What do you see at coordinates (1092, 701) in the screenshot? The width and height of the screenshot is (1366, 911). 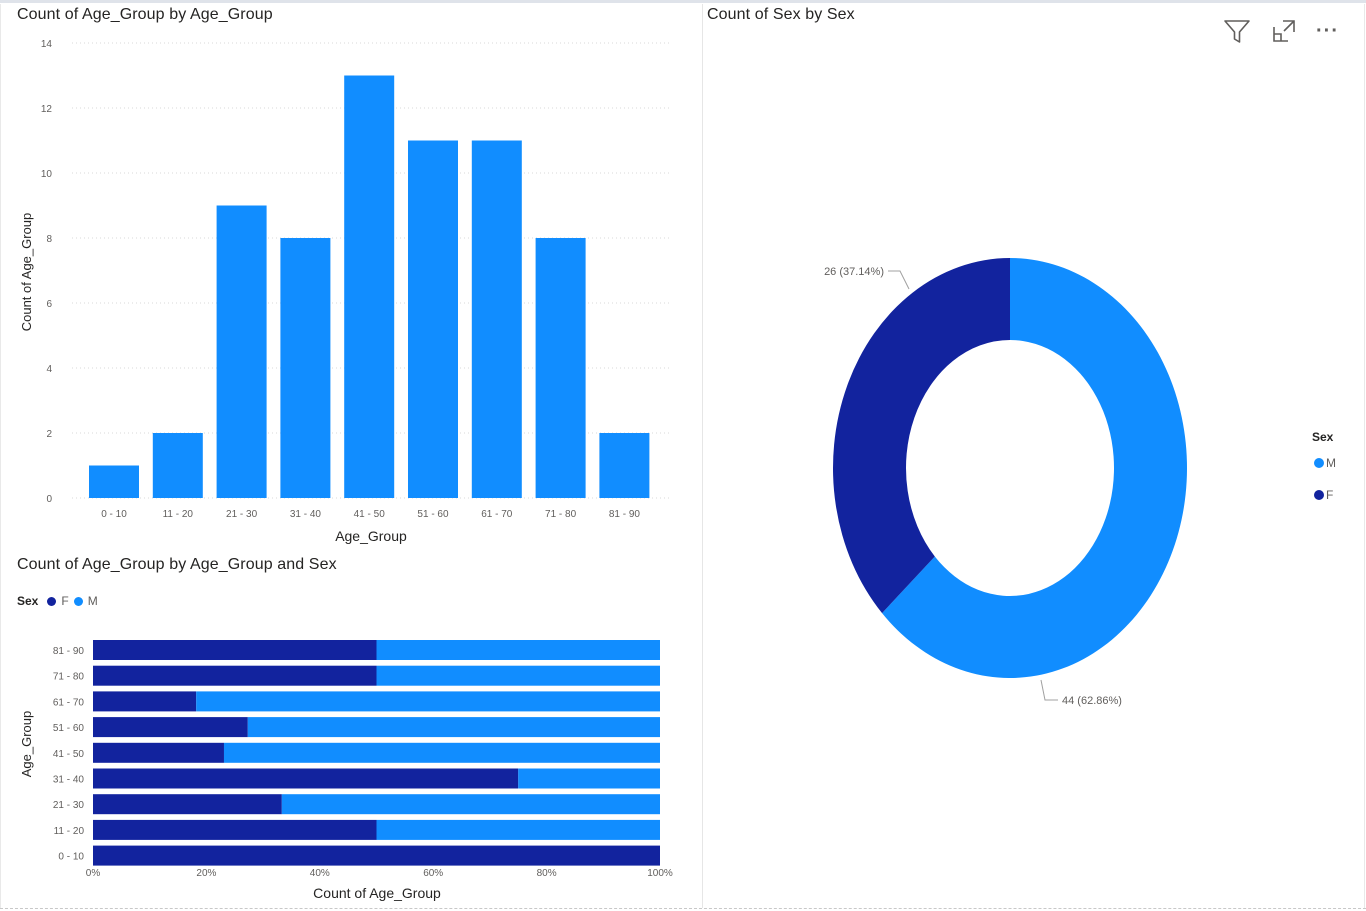 I see `data-label: 44 (62.86%)` at bounding box center [1092, 701].